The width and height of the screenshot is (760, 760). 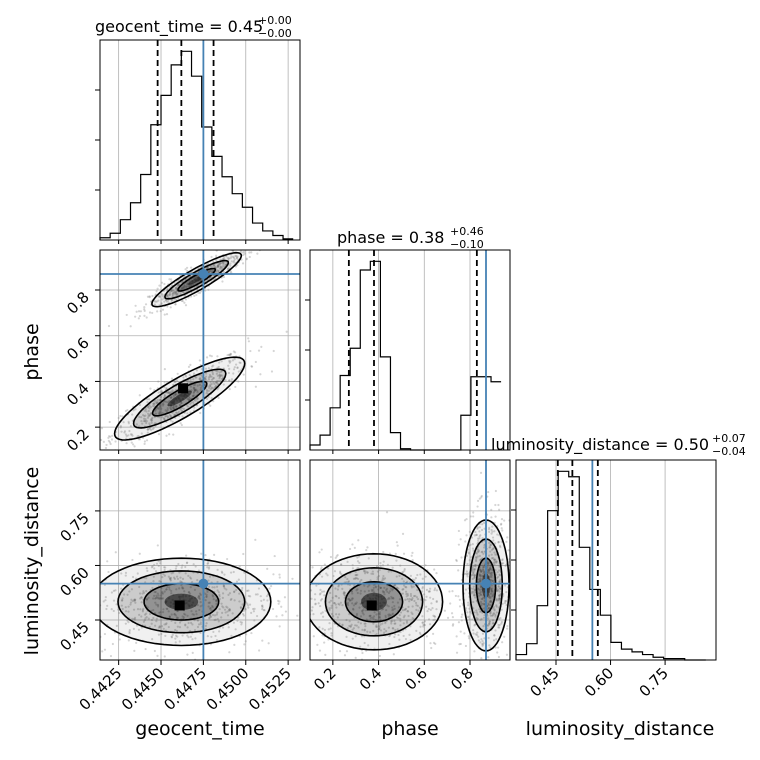 I want to click on xtick-label-geocent_time: 0.4525, so click(x=270, y=689).